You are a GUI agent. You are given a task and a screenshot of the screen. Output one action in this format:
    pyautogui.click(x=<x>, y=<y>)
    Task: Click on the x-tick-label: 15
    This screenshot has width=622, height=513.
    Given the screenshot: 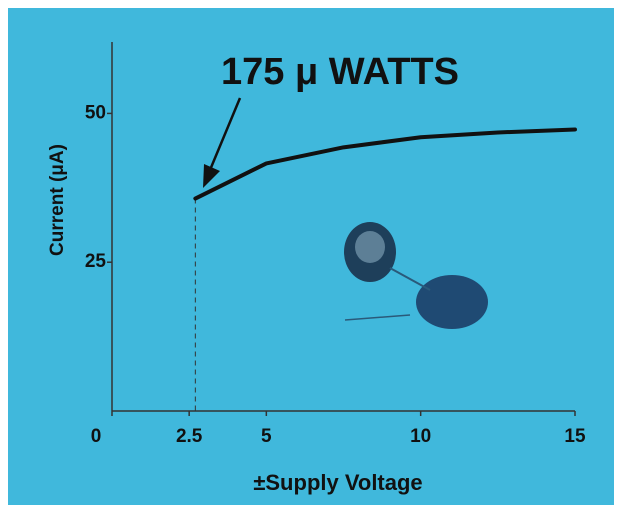 What is the action you would take?
    pyautogui.click(x=575, y=436)
    